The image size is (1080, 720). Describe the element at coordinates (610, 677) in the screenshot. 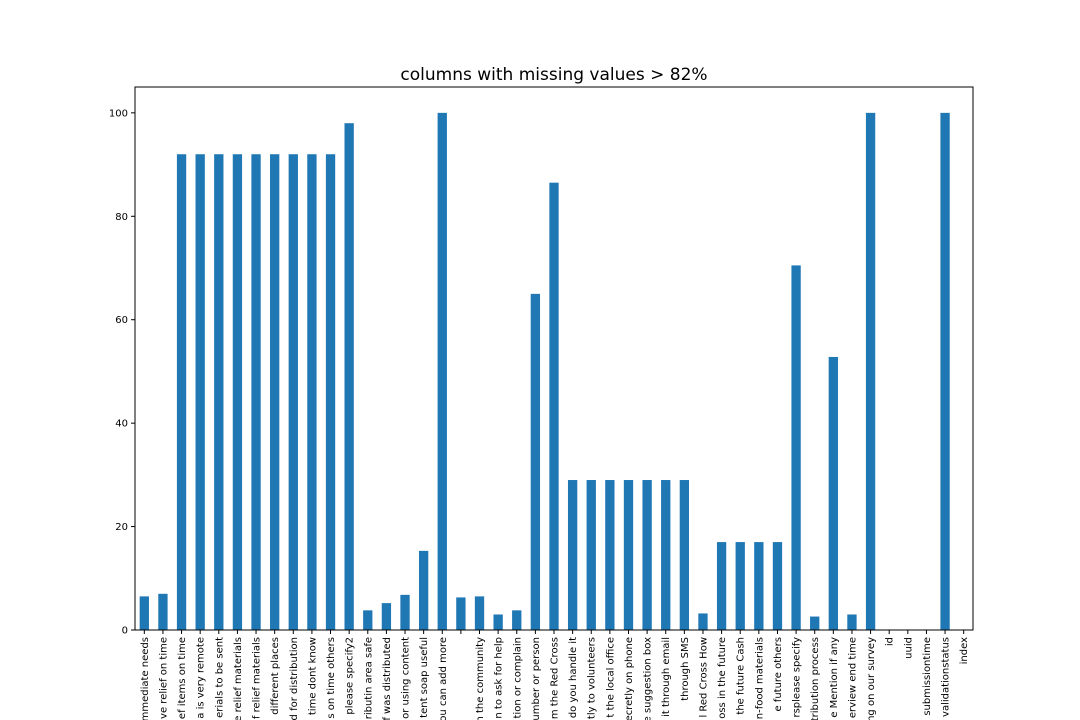

I see `x-tick-label: t the local office` at that location.